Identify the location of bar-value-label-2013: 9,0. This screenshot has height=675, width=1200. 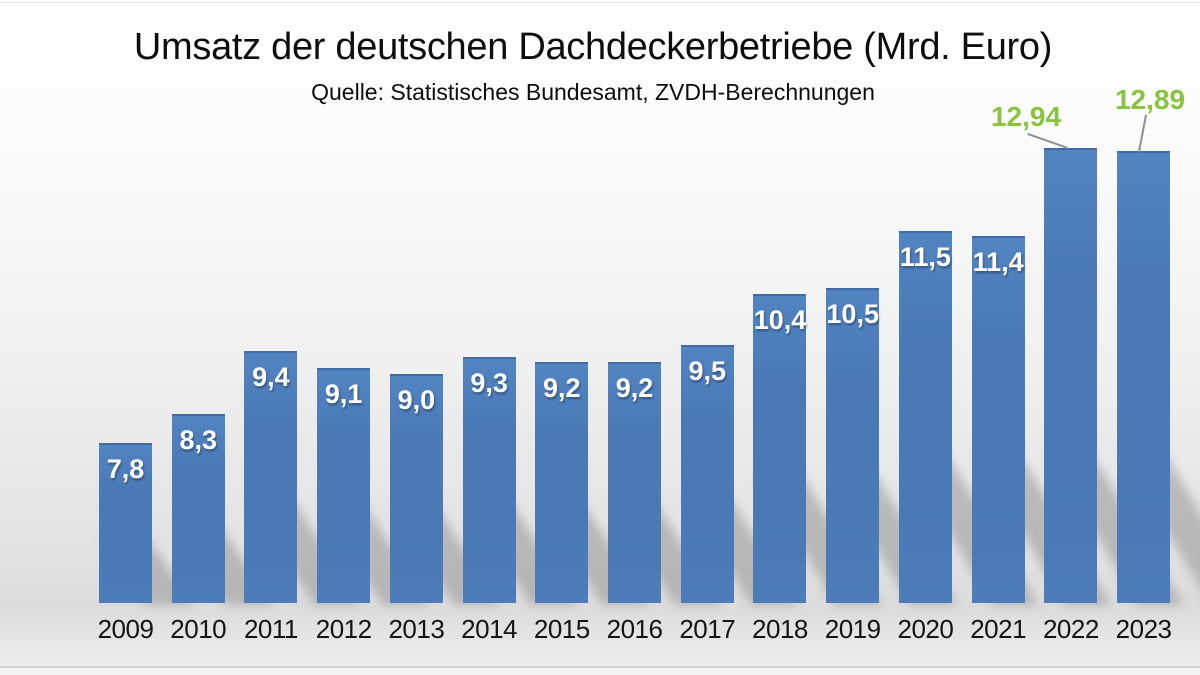
(416, 399).